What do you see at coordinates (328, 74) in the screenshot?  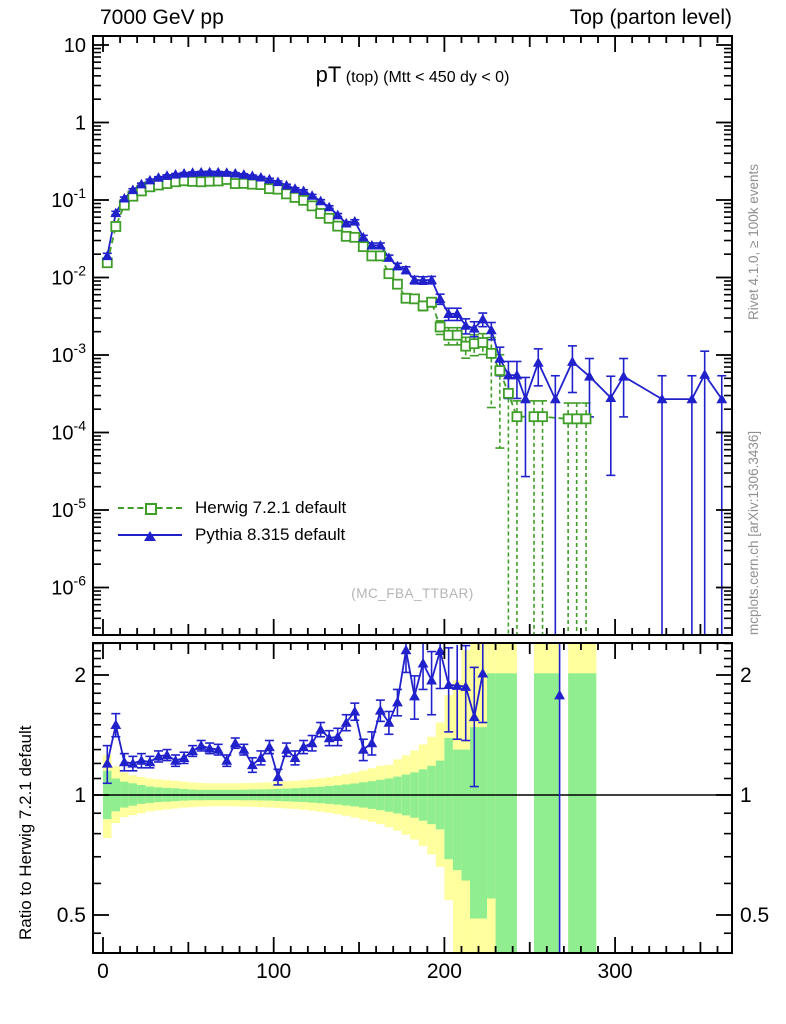 I see `plot-title-observable: pT` at bounding box center [328, 74].